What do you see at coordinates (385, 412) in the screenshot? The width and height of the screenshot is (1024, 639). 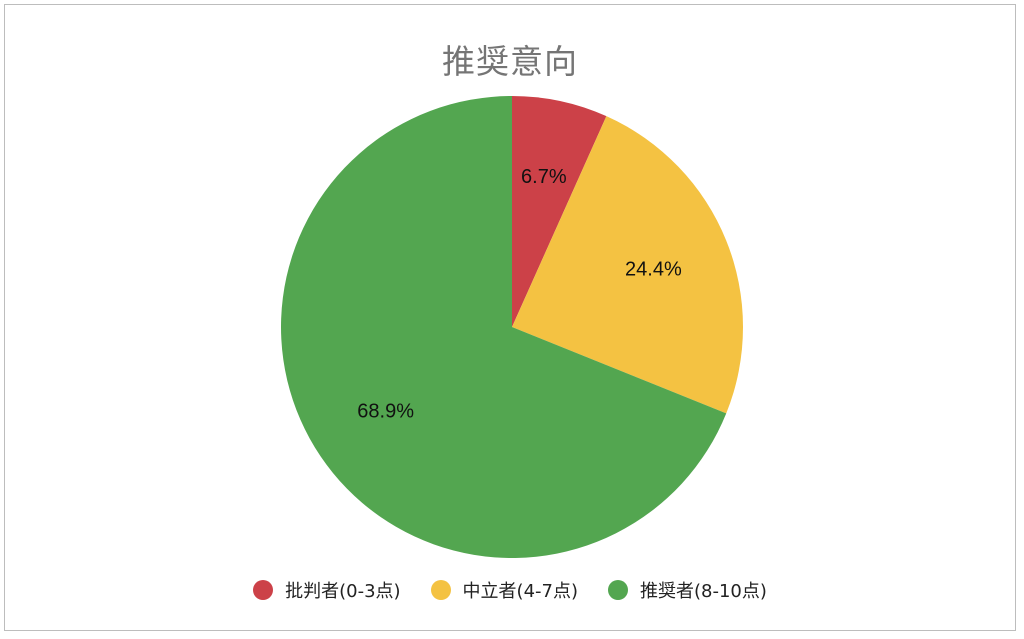 I see `slice-label-promoters: 68.9%` at bounding box center [385, 412].